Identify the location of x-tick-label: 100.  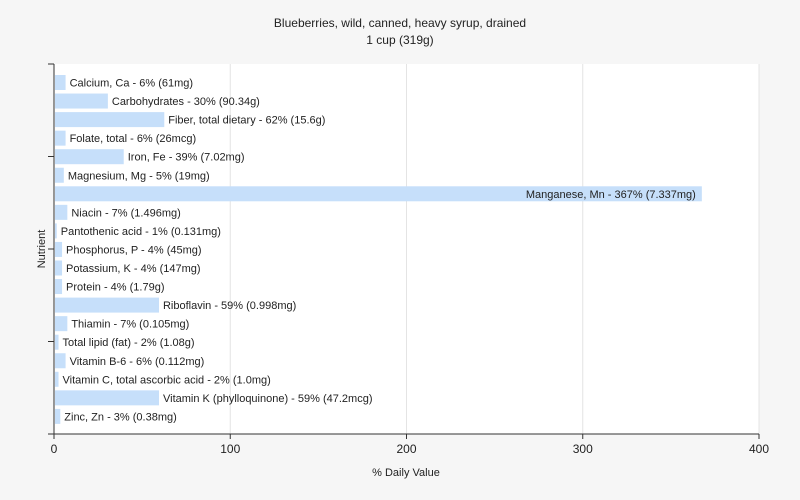
(230, 449).